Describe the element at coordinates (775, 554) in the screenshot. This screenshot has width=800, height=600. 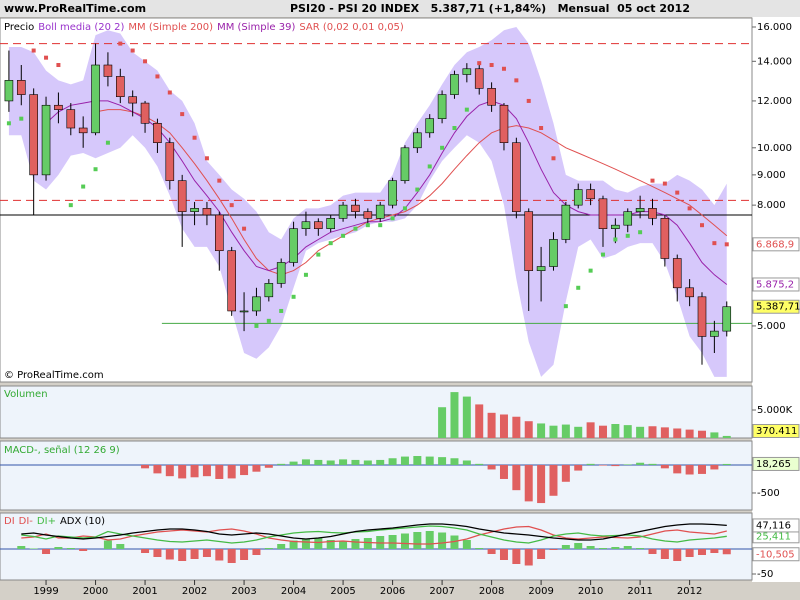
I see `value-label: -10,505` at that location.